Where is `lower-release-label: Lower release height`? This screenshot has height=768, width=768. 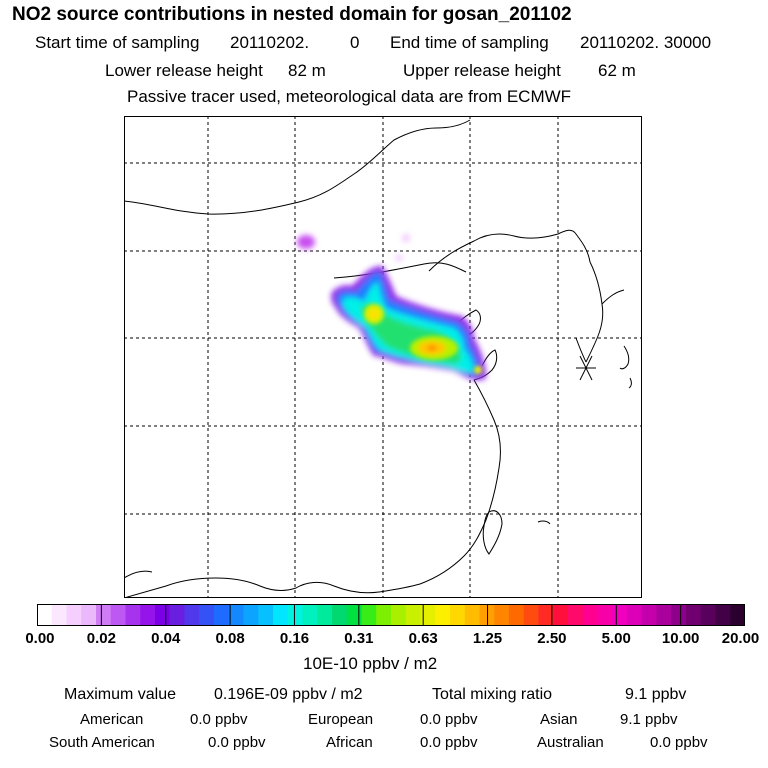
lower-release-label: Lower release height is located at coordinates (184, 70).